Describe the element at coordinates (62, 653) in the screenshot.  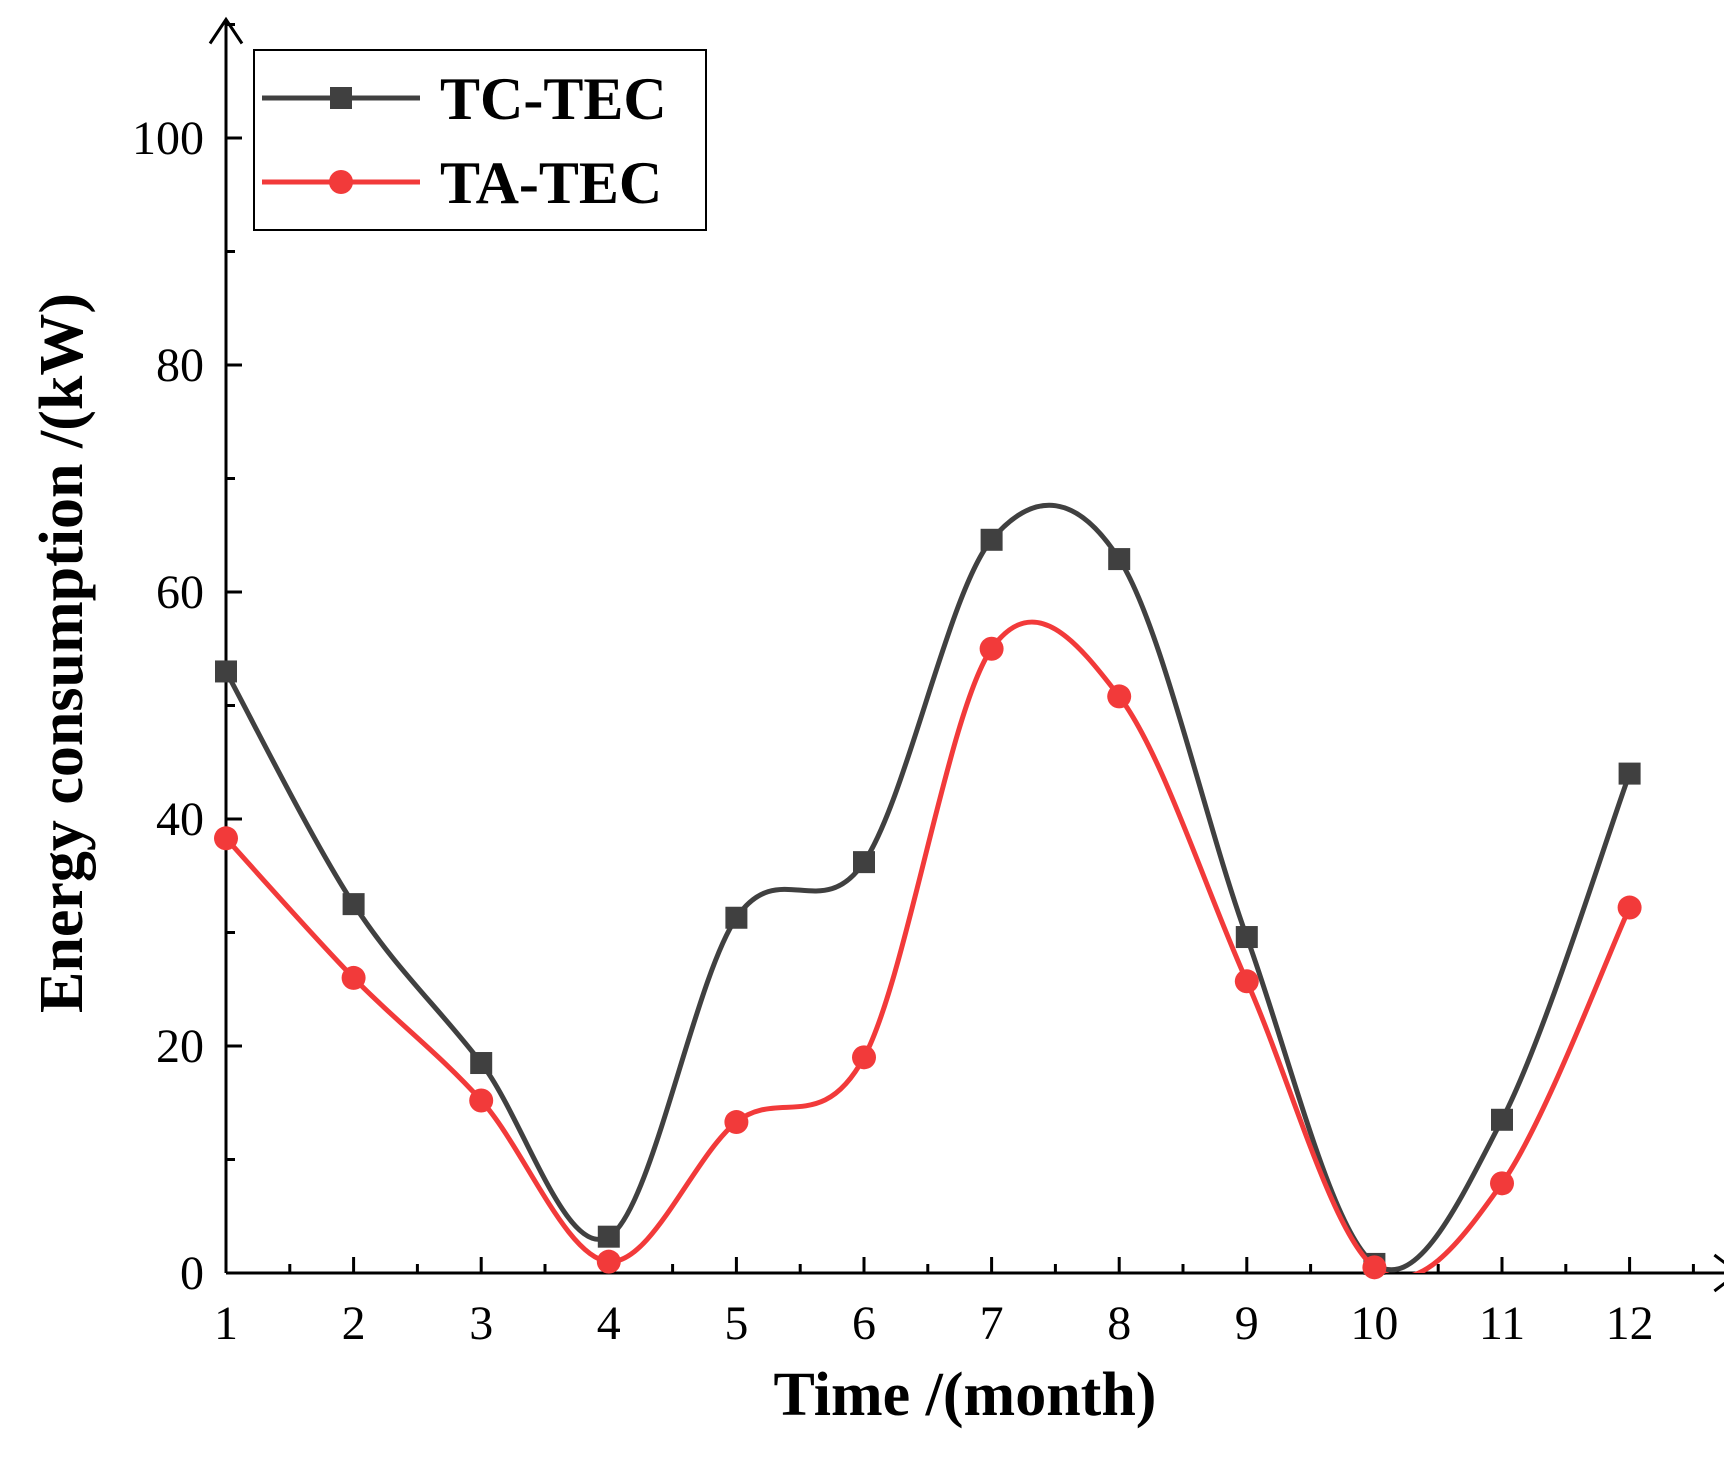
I see `y-axis-title: Energy consumption /(kW)` at that location.